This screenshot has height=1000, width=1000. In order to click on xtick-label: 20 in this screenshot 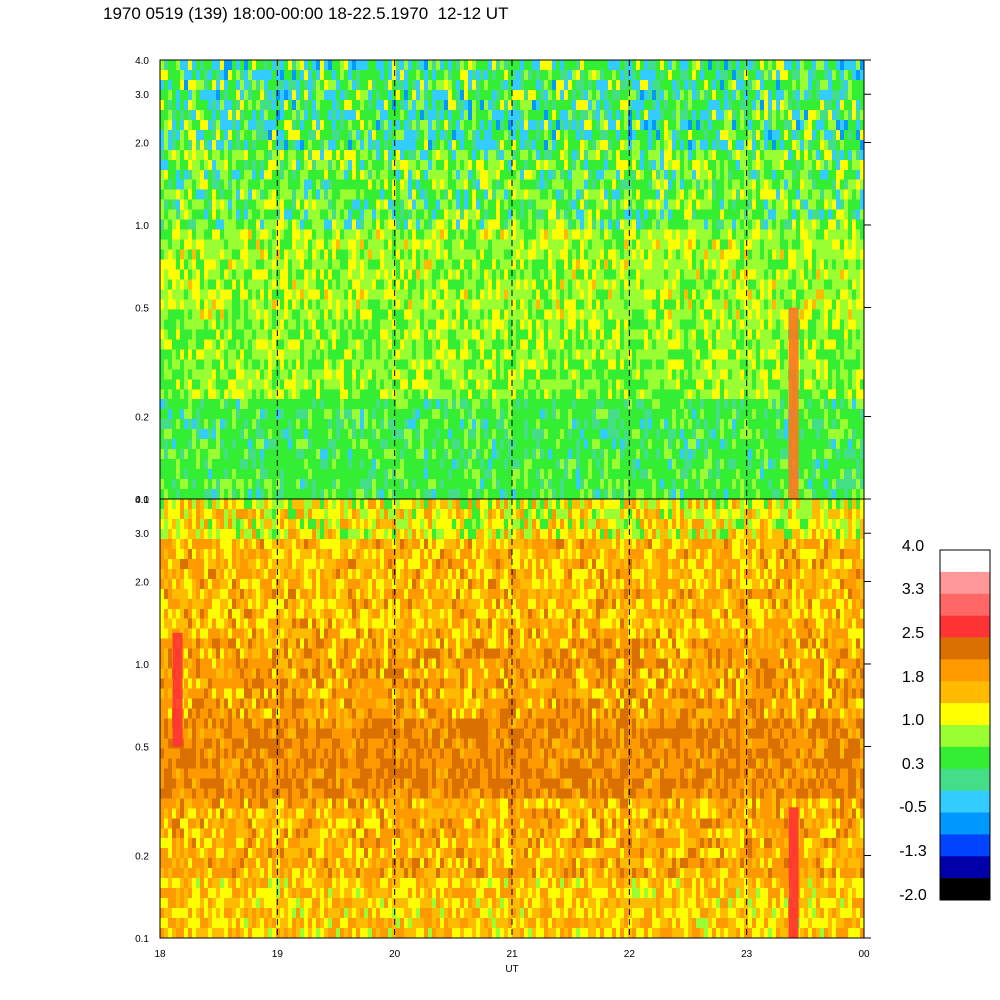, I will do `click(395, 954)`.